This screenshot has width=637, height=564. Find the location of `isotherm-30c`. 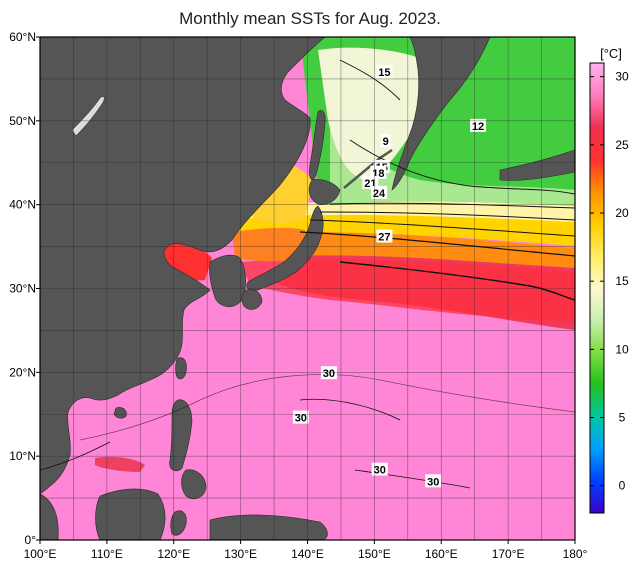

isotherm-30c is located at coordinates (75, 456).